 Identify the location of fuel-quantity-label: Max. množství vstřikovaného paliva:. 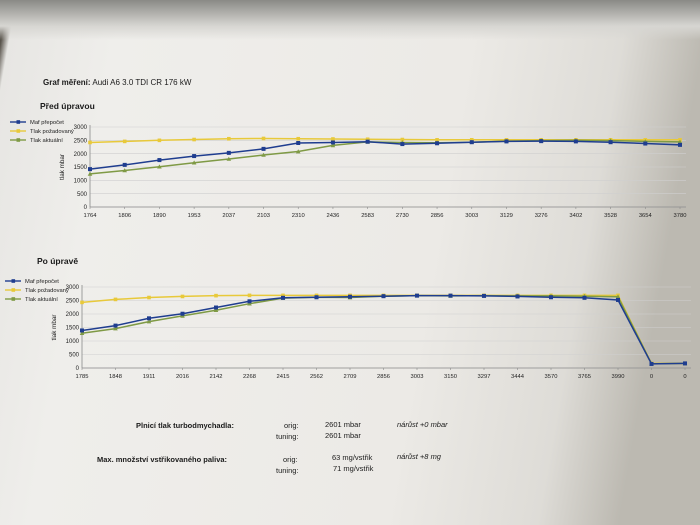
(162, 459).